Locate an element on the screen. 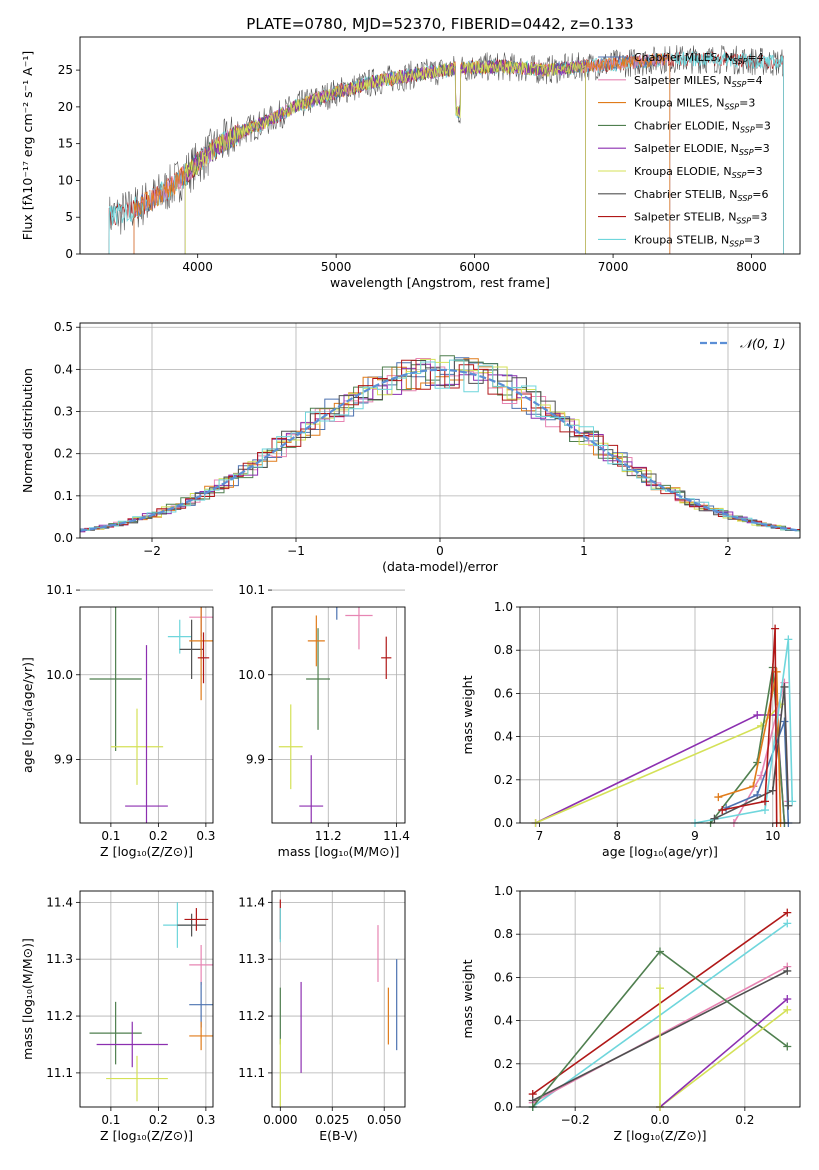  y-tick-label: 0.5 is located at coordinates (63, 327).